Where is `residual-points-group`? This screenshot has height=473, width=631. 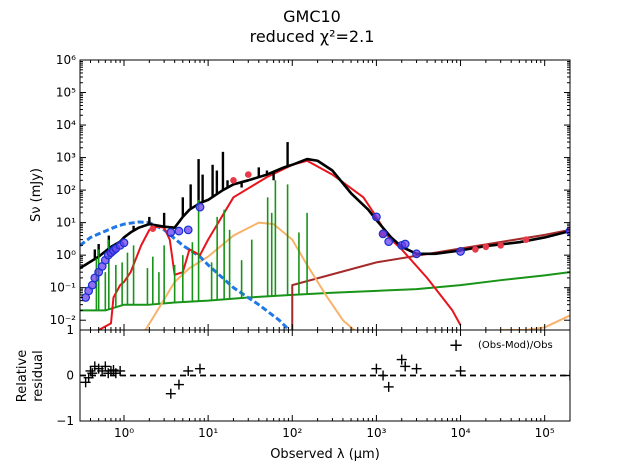 residual-points-group is located at coordinates (325, 376).